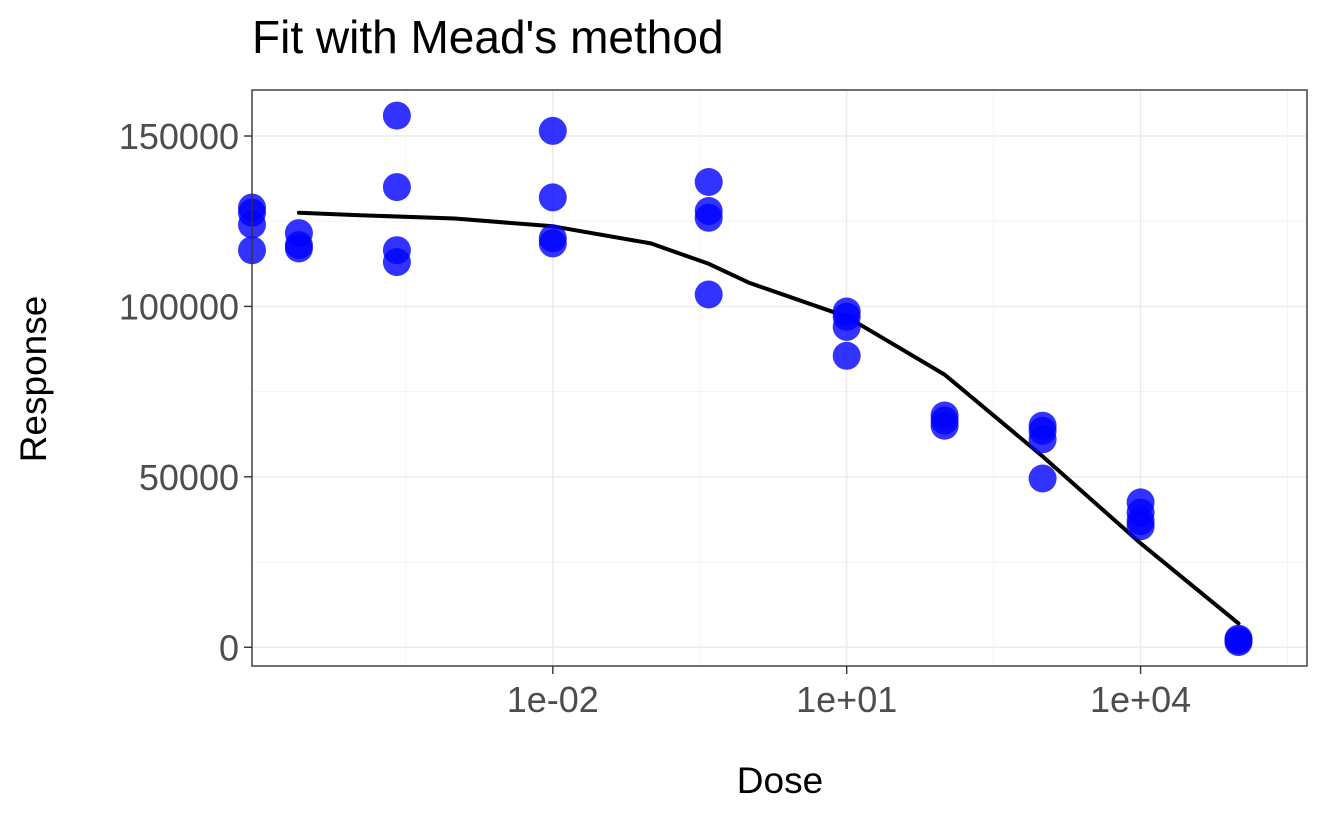  What do you see at coordinates (1140, 699) in the screenshot?
I see `x-tick-label: 1e+04` at bounding box center [1140, 699].